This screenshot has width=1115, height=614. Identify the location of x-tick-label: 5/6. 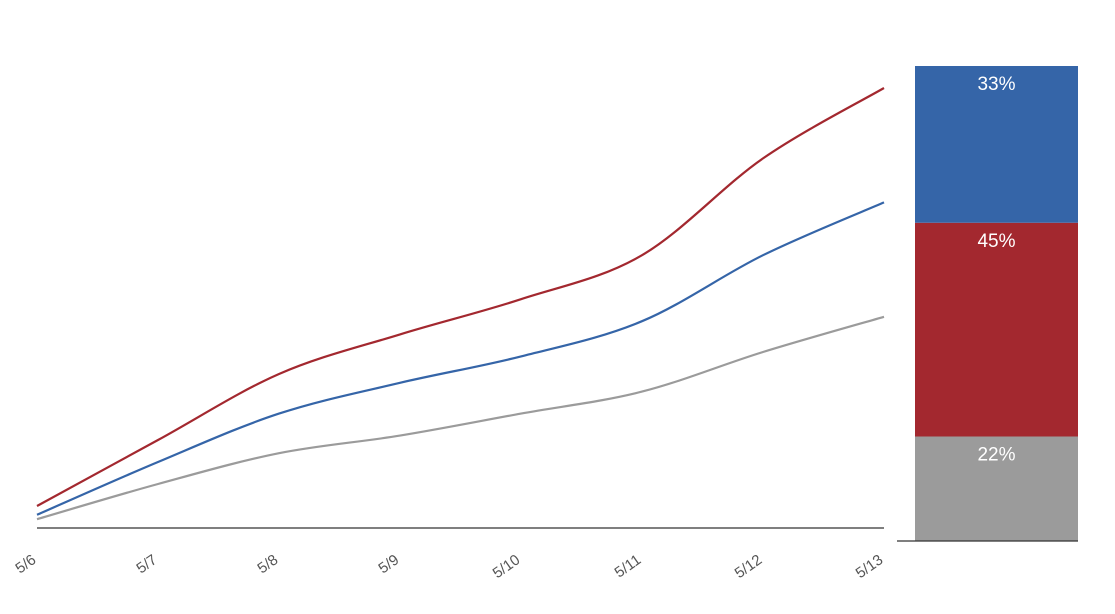
(25, 564).